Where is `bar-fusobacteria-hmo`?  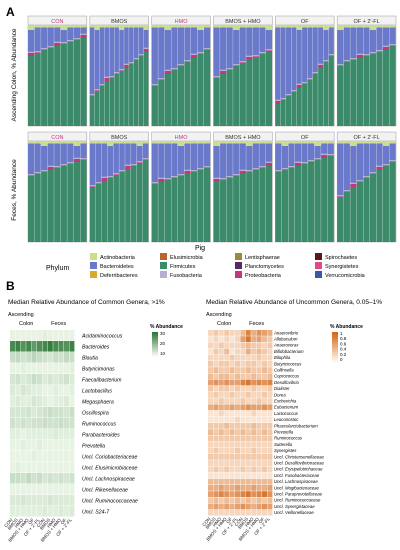
bar-fusobacteria-hmo is located at coordinates (161, 79).